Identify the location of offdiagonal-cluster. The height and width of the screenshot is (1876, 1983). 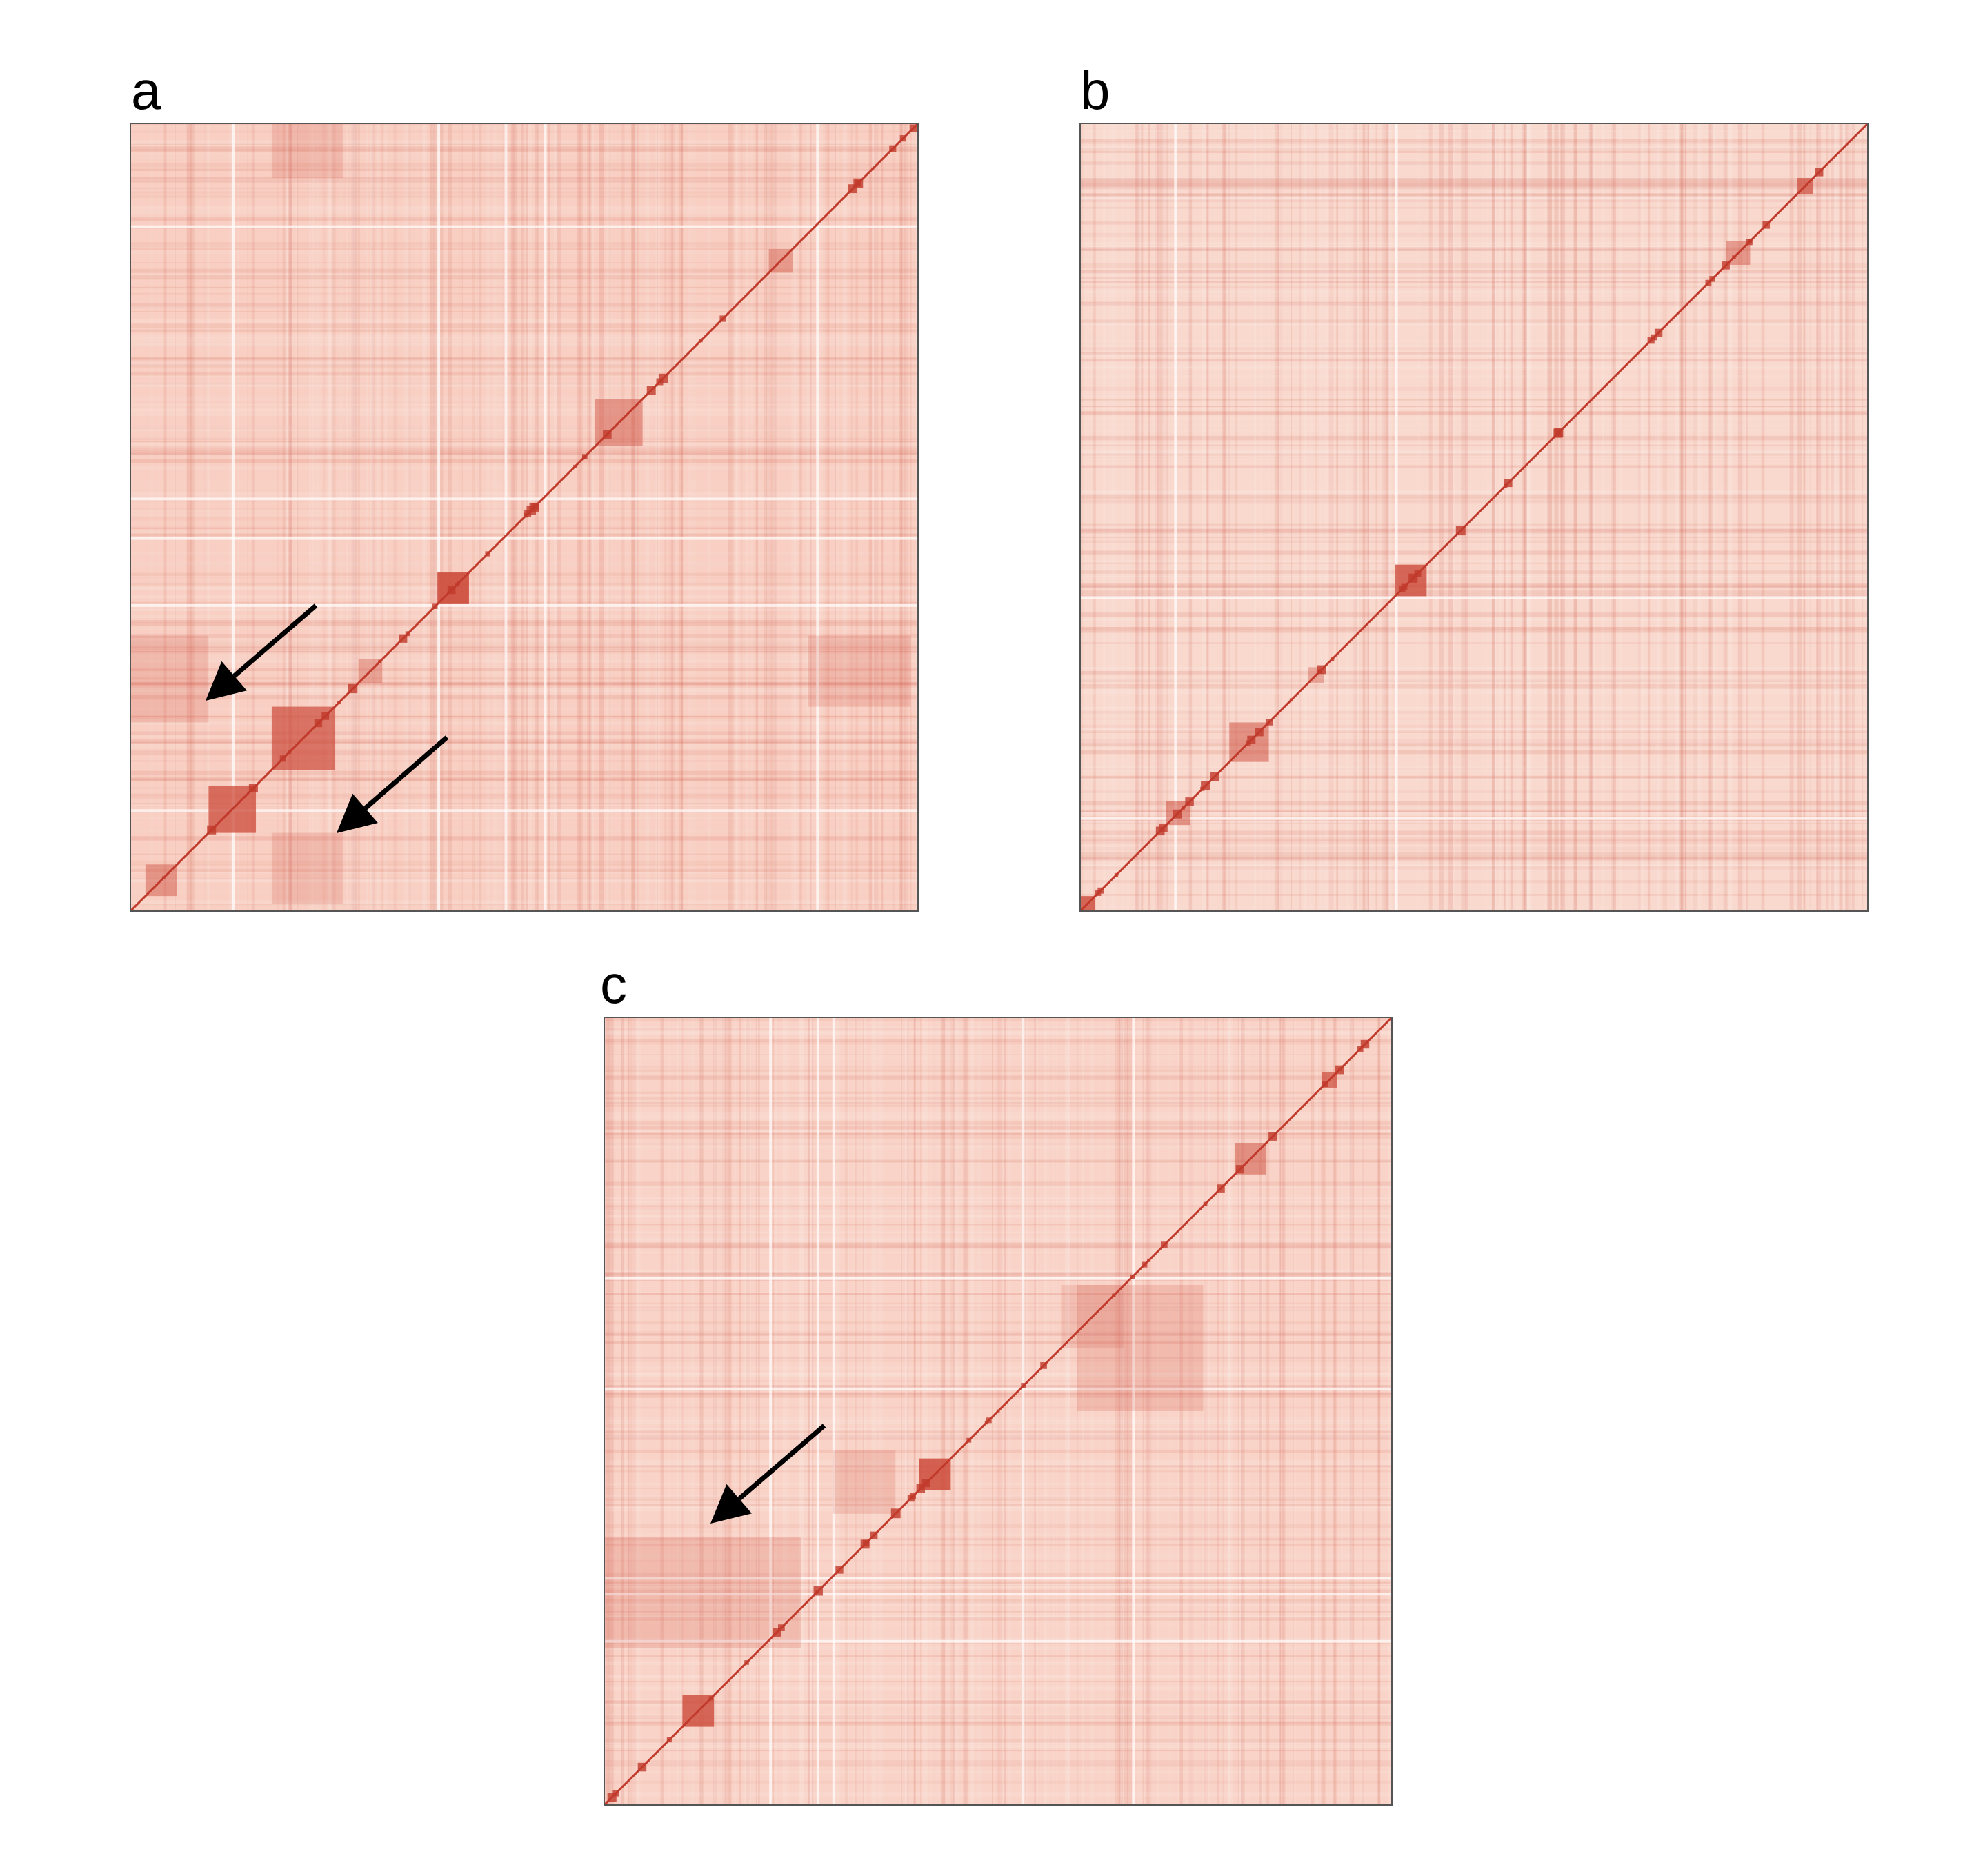
(1140, 1347).